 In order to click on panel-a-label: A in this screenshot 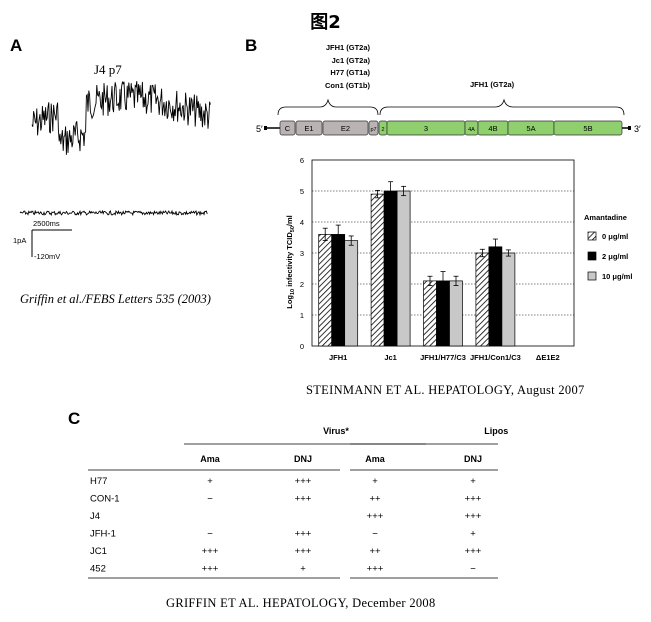, I will do `click(16, 45)`.